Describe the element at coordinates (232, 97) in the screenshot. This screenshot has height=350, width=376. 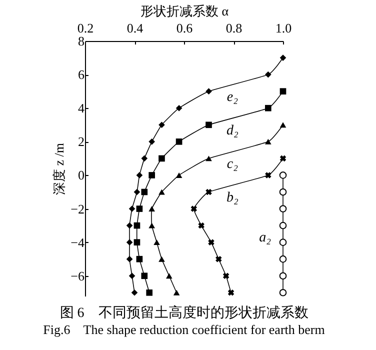
I see `series-label: e₂` at that location.